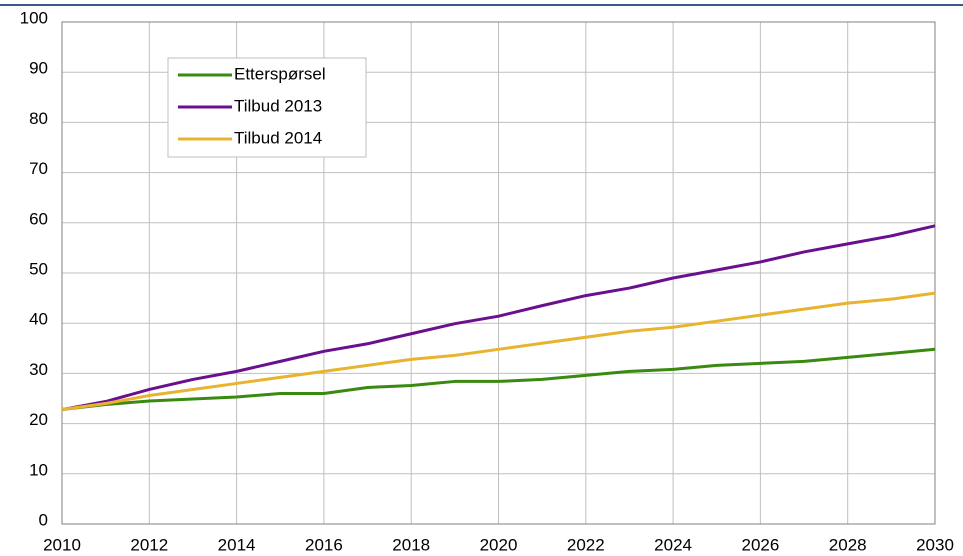 This screenshot has height=556, width=963. I want to click on x-tick-label: 2014, so click(237, 544).